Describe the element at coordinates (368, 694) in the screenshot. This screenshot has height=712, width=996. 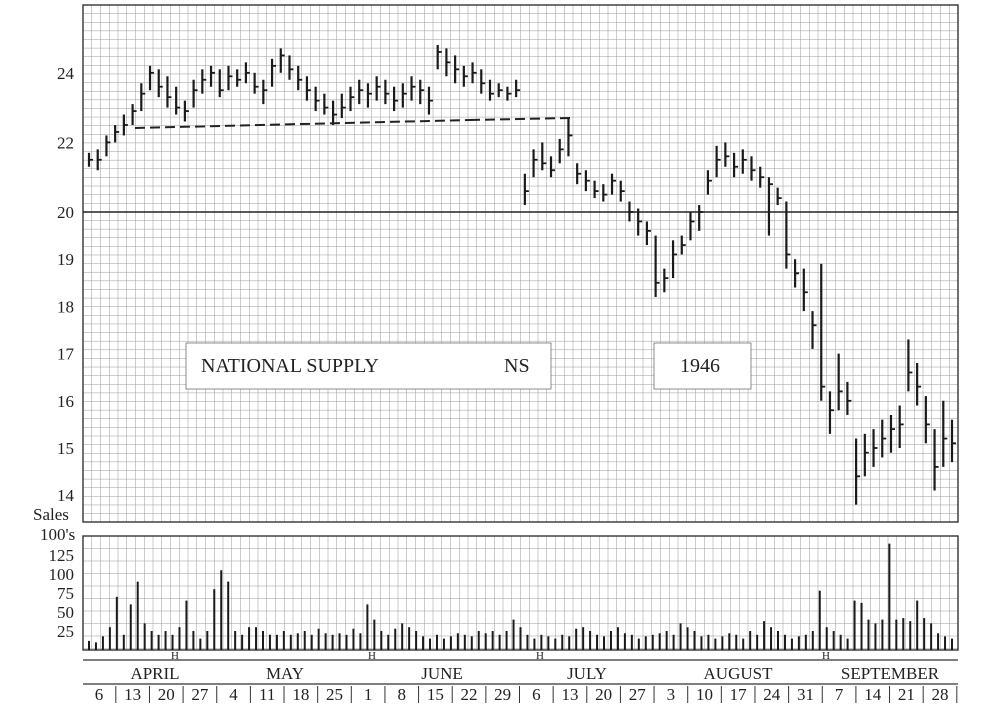
I see `week-label: 1` at that location.